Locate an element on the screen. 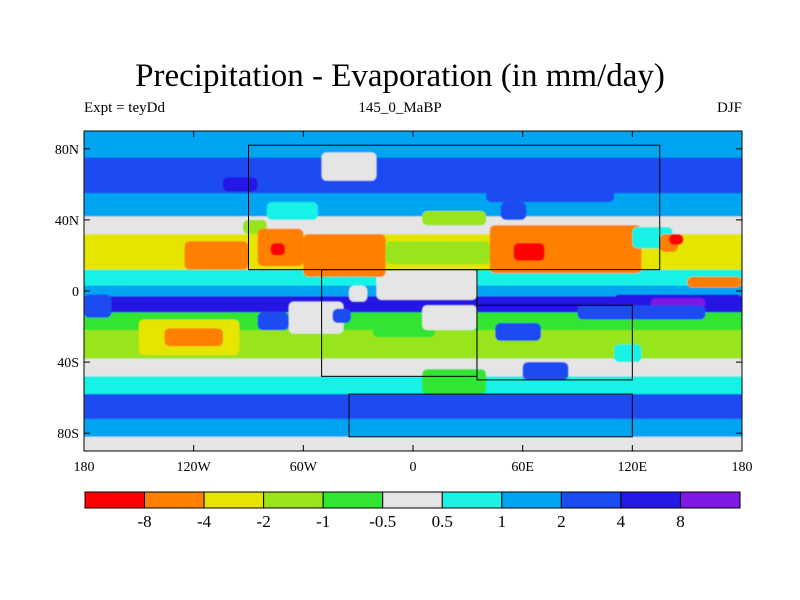 The width and height of the screenshot is (800, 600). colorbar-level-label: -8 is located at coordinates (144, 521).